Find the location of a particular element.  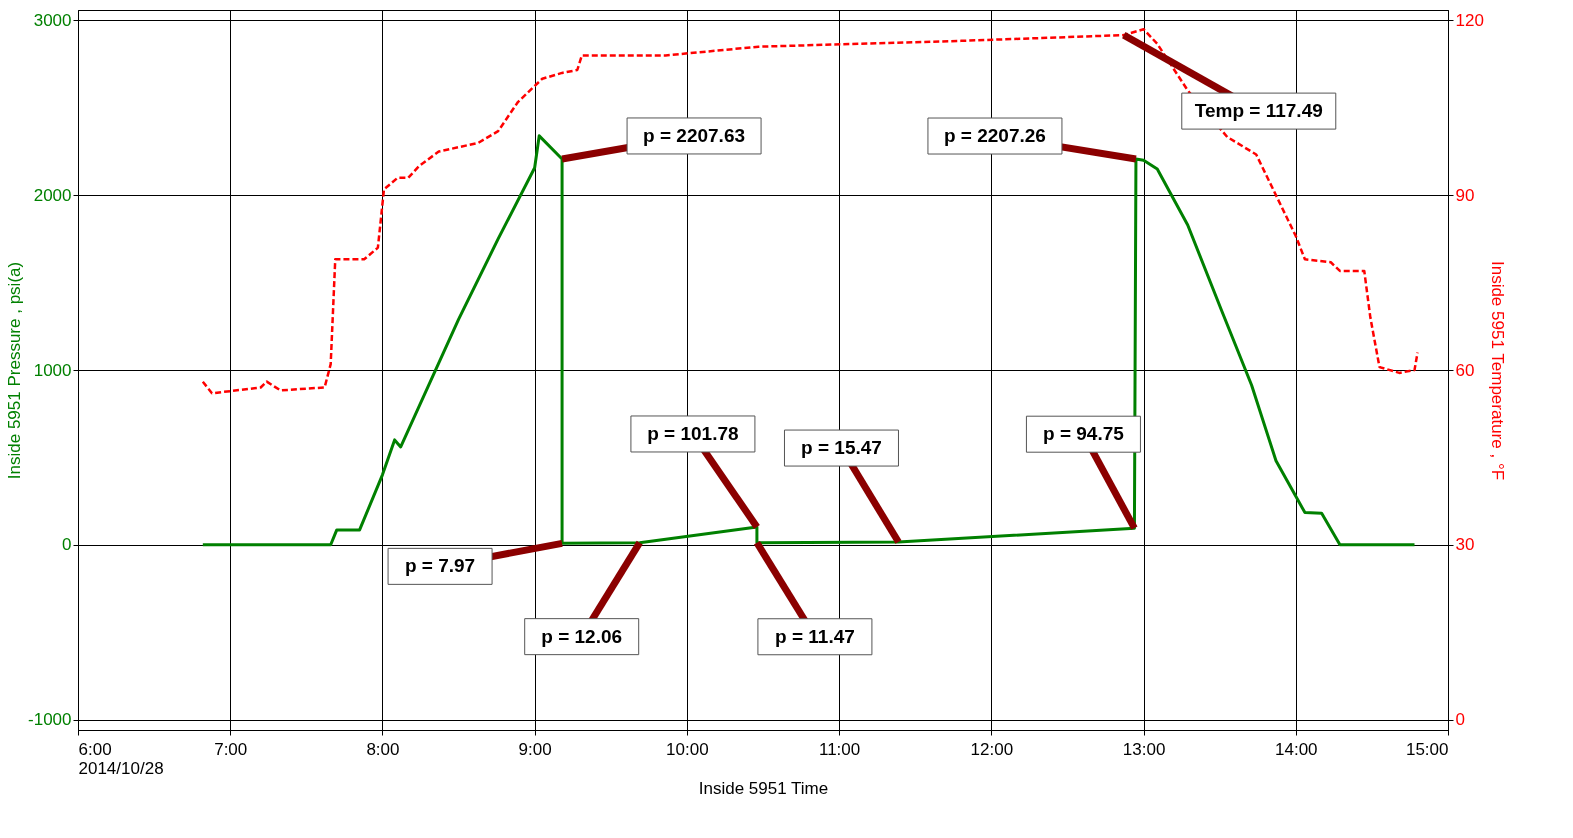

annotation: p = 101.78 is located at coordinates (693, 433).